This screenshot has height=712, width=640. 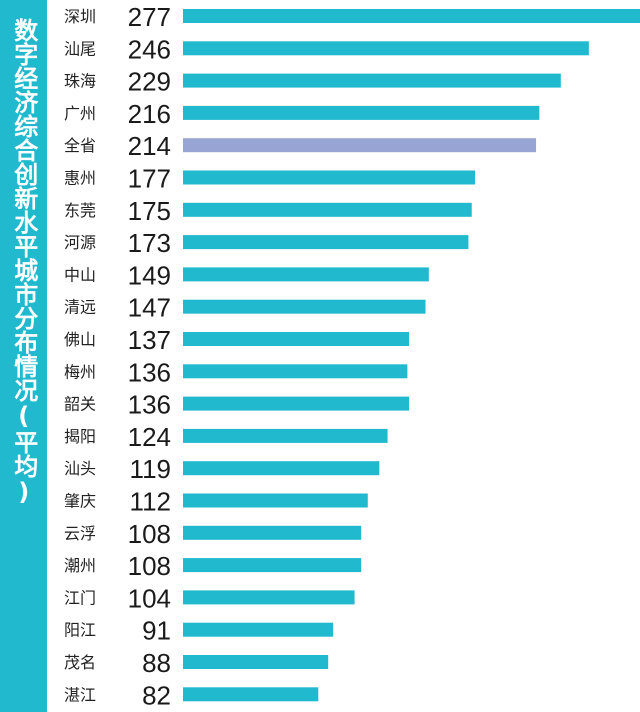 I want to click on city-label: 惠州, so click(x=80, y=178).